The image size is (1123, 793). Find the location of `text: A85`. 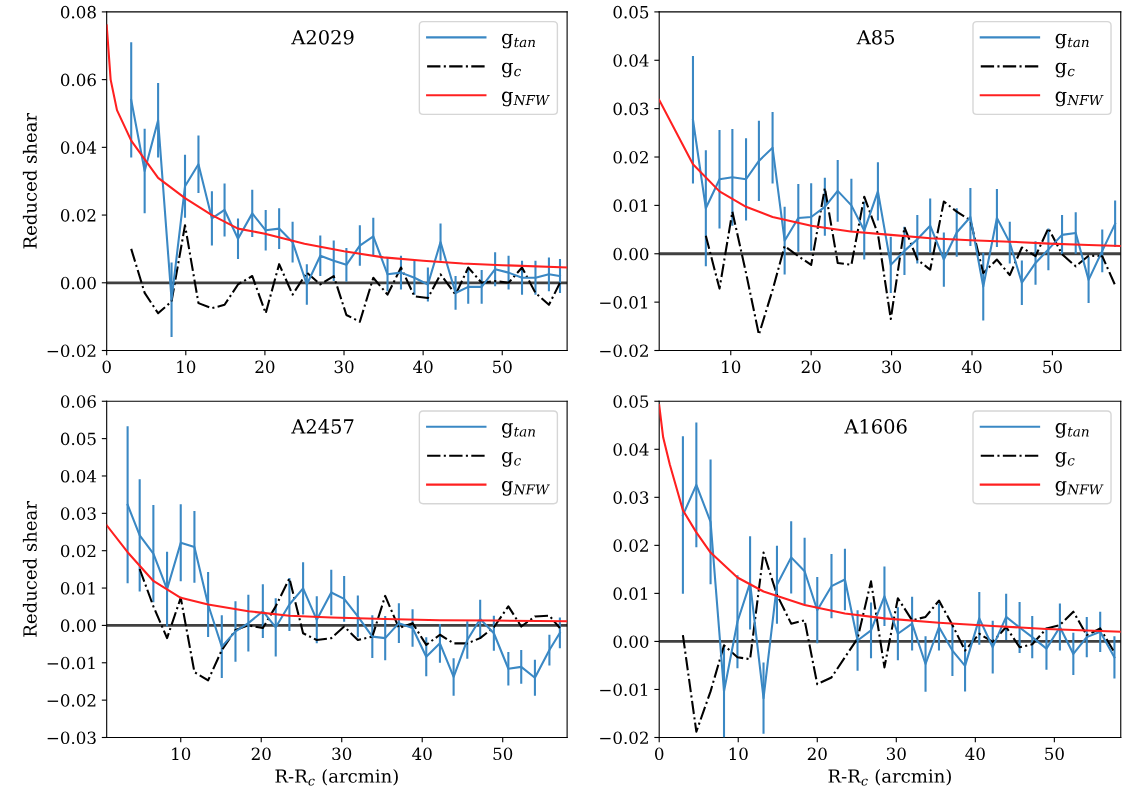

text: A85 is located at coordinates (875, 37).